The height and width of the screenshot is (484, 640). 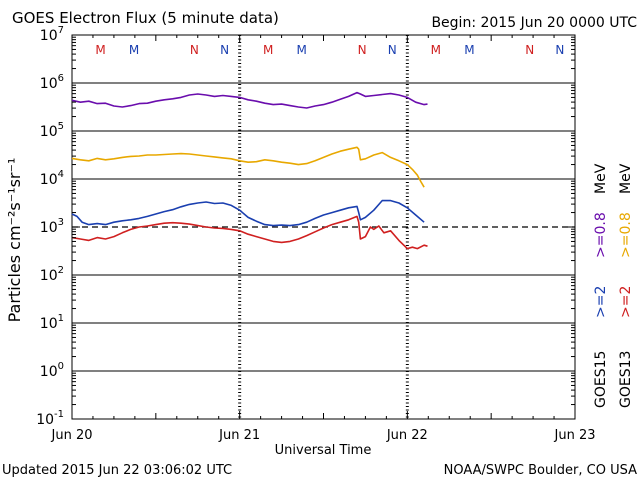 I want to click on y-tick-label: 10², so click(x=52, y=274).